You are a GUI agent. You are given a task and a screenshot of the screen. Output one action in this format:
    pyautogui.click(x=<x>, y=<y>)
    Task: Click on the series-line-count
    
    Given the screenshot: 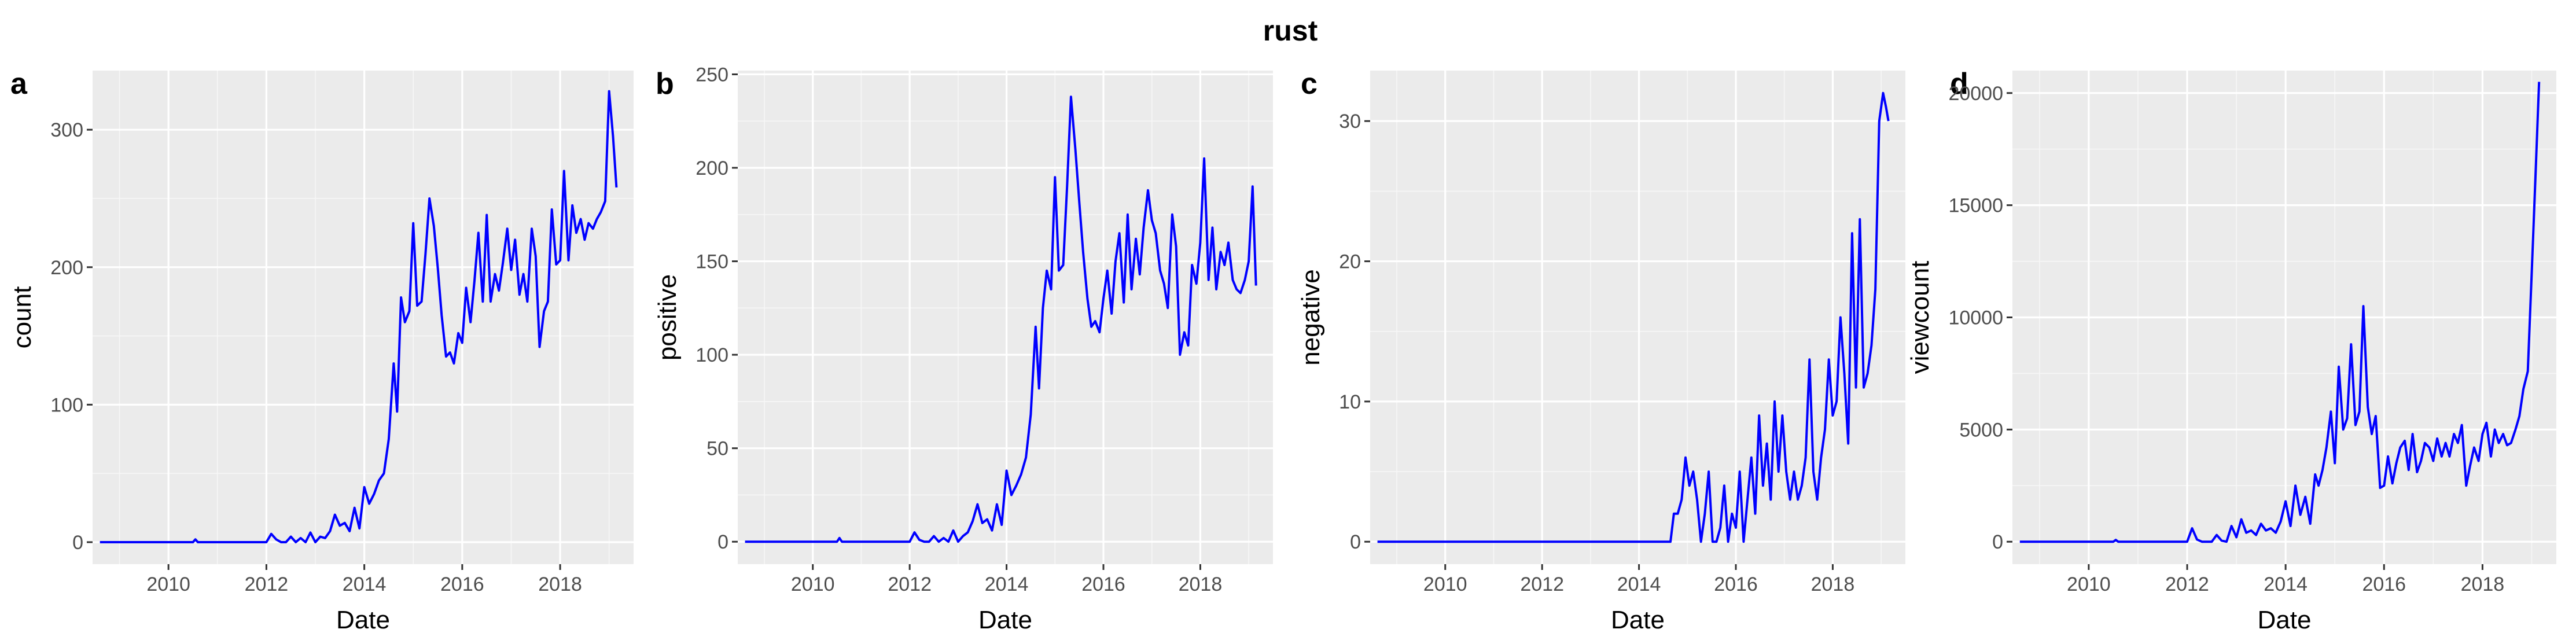 What is the action you would take?
    pyautogui.click(x=359, y=316)
    